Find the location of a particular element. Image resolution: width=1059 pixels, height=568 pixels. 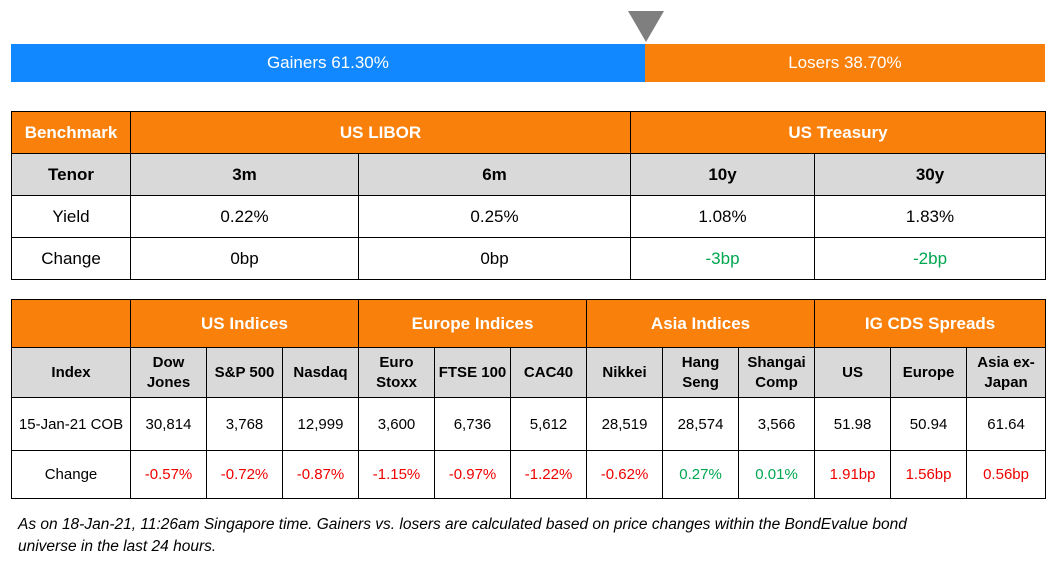

index-name-cell: Nikkei is located at coordinates (625, 372).